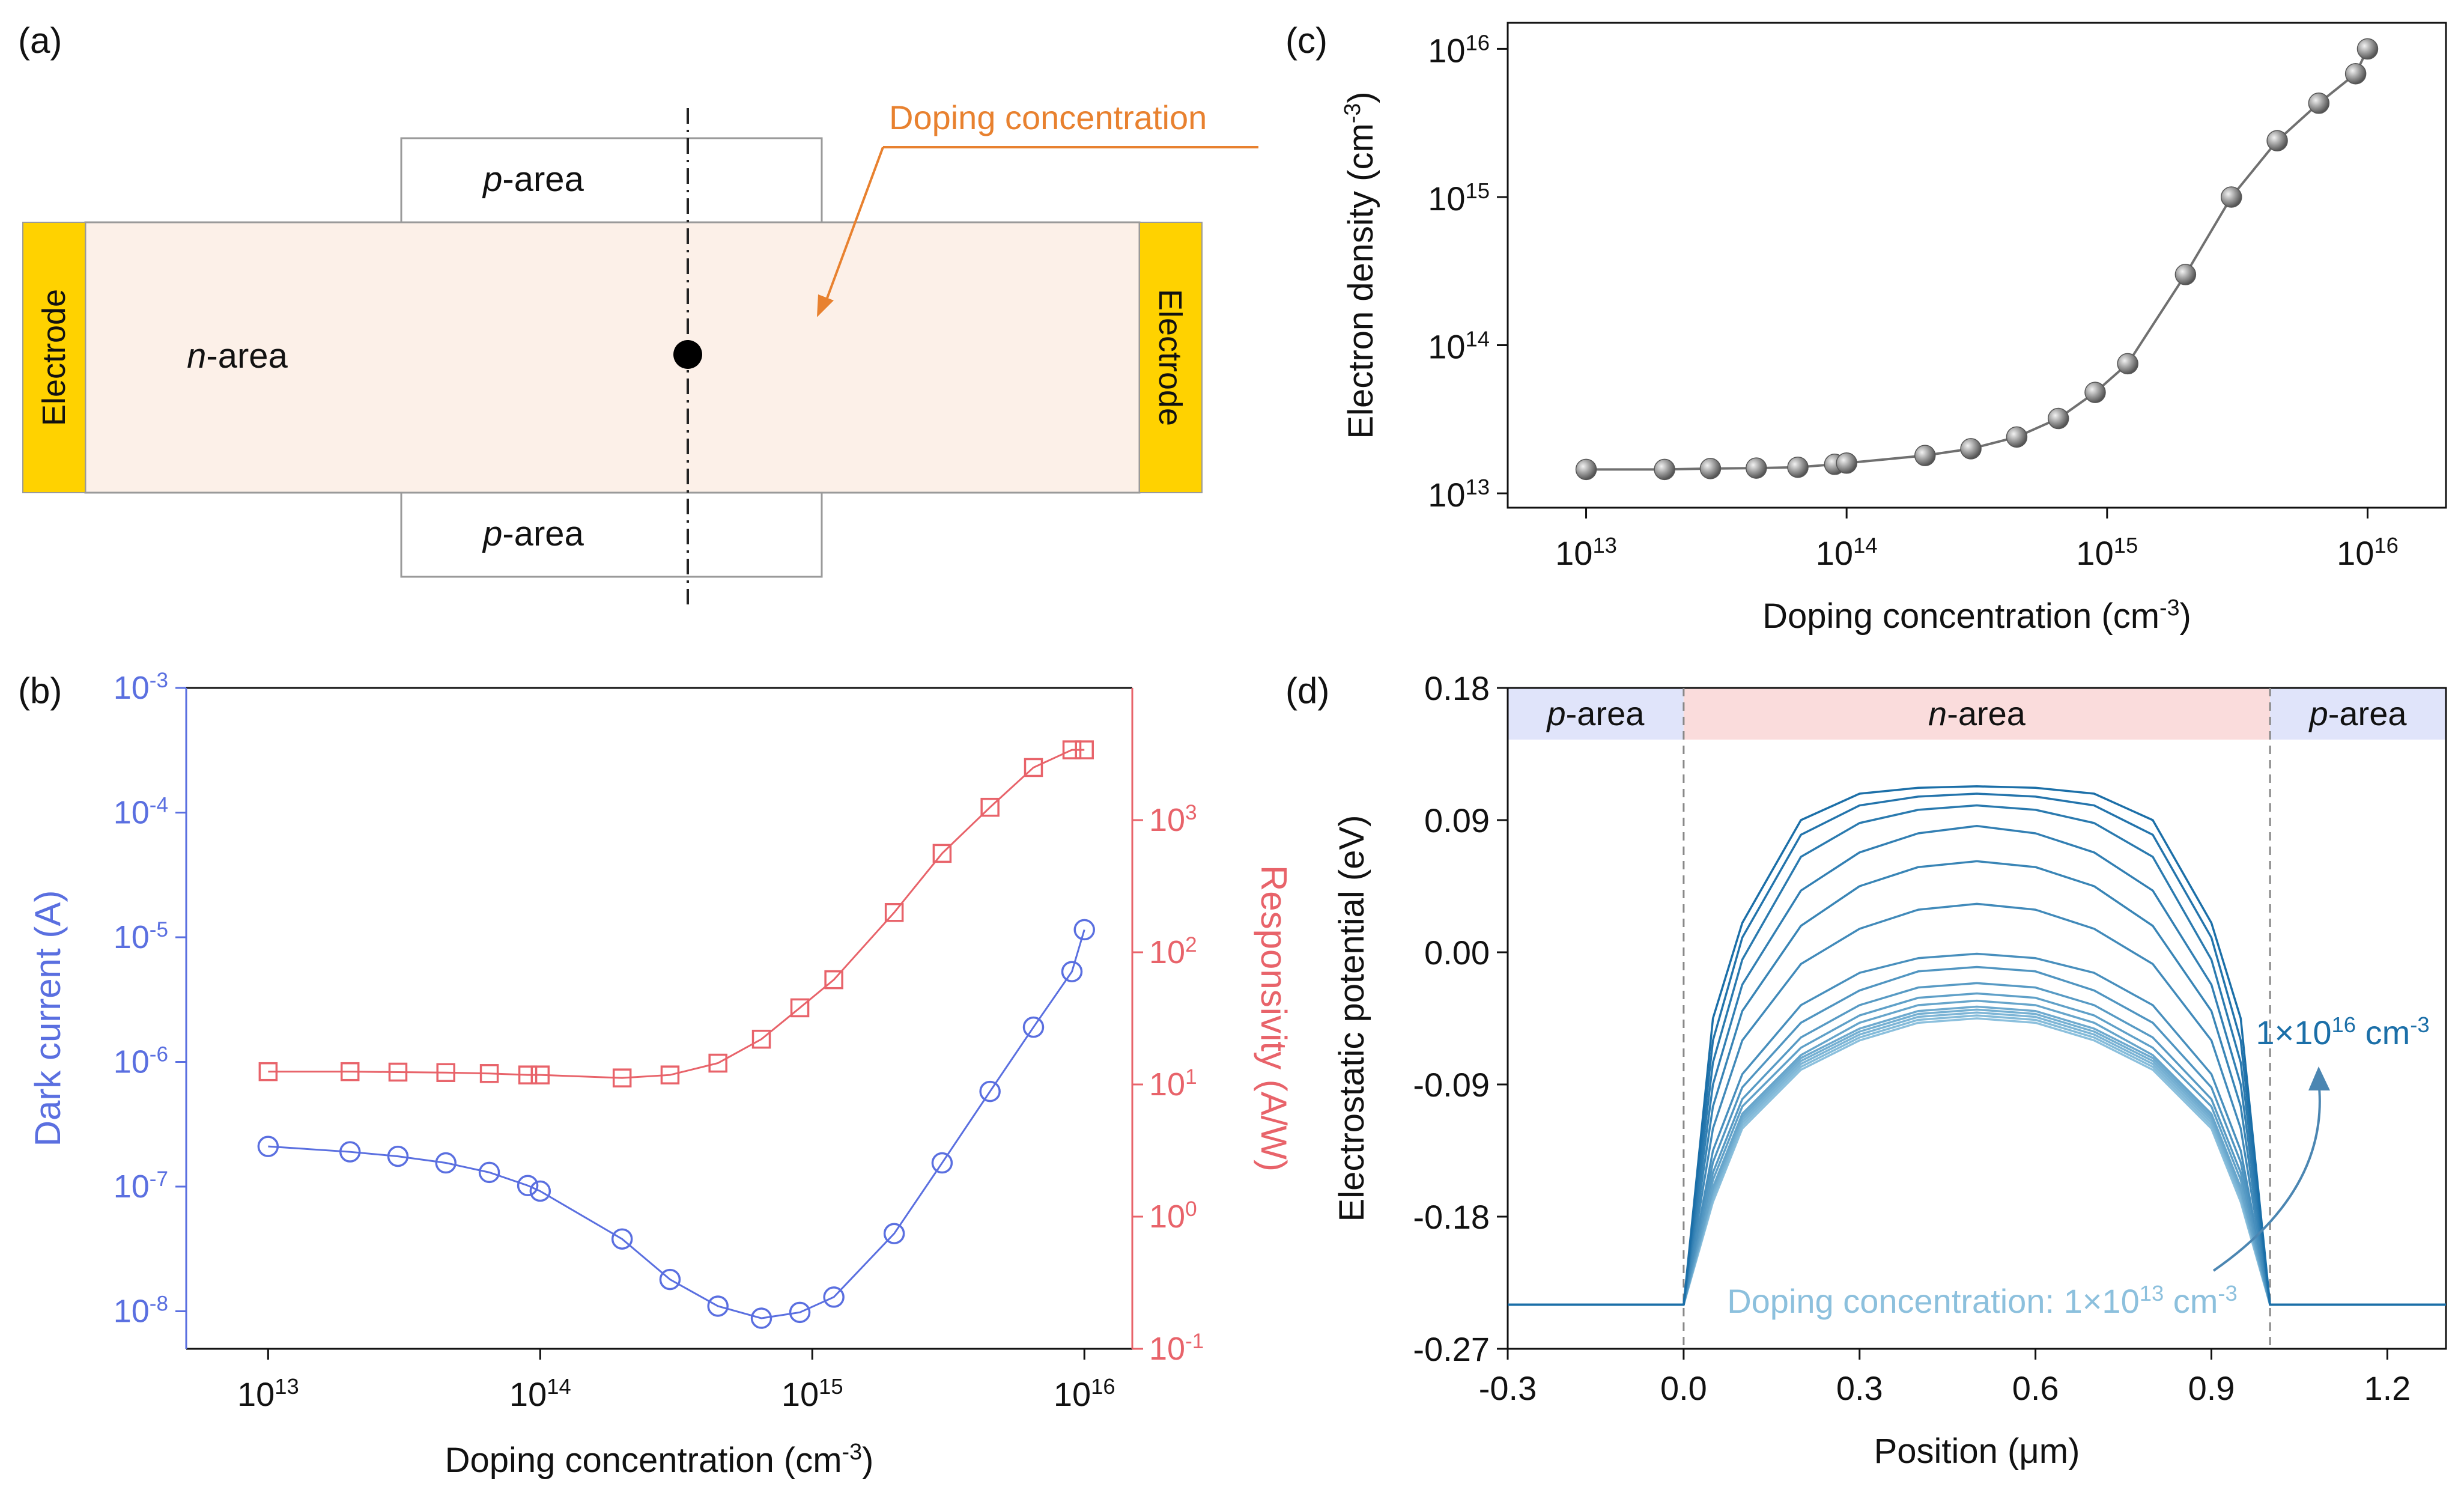  I want to click on y-left-axis-label: Dark current (A), so click(48, 1019).